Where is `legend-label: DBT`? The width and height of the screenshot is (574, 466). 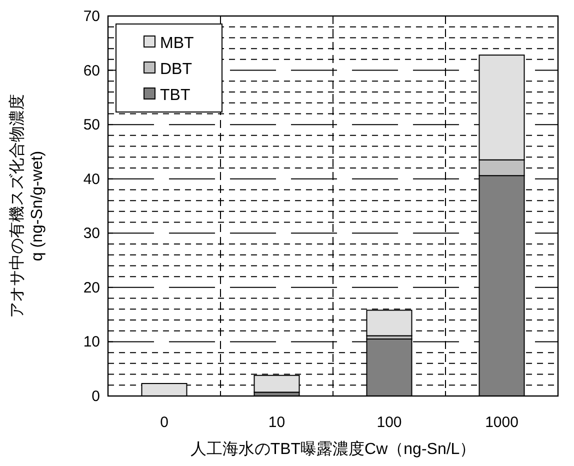 legend-label: DBT is located at coordinates (176, 69).